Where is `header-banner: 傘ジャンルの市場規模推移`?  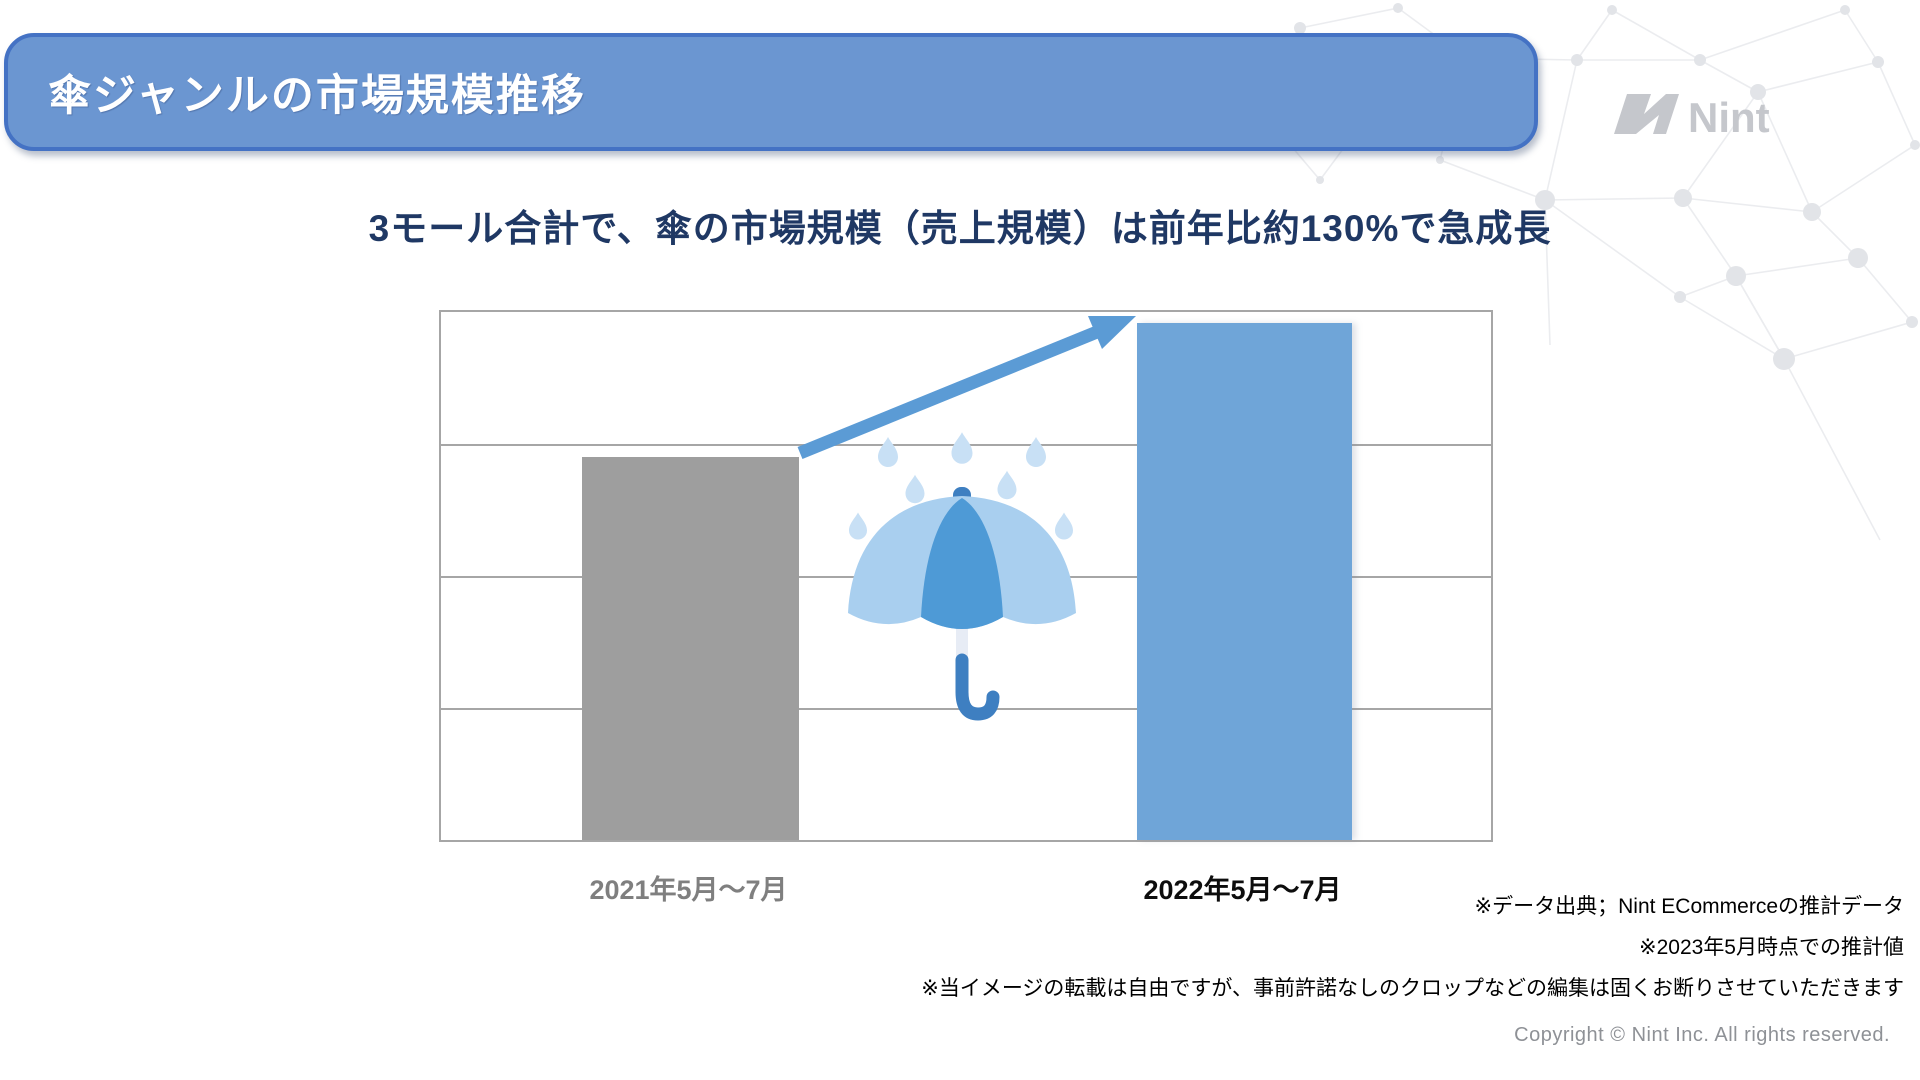 header-banner: 傘ジャンルの市場規模推移 is located at coordinates (771, 92).